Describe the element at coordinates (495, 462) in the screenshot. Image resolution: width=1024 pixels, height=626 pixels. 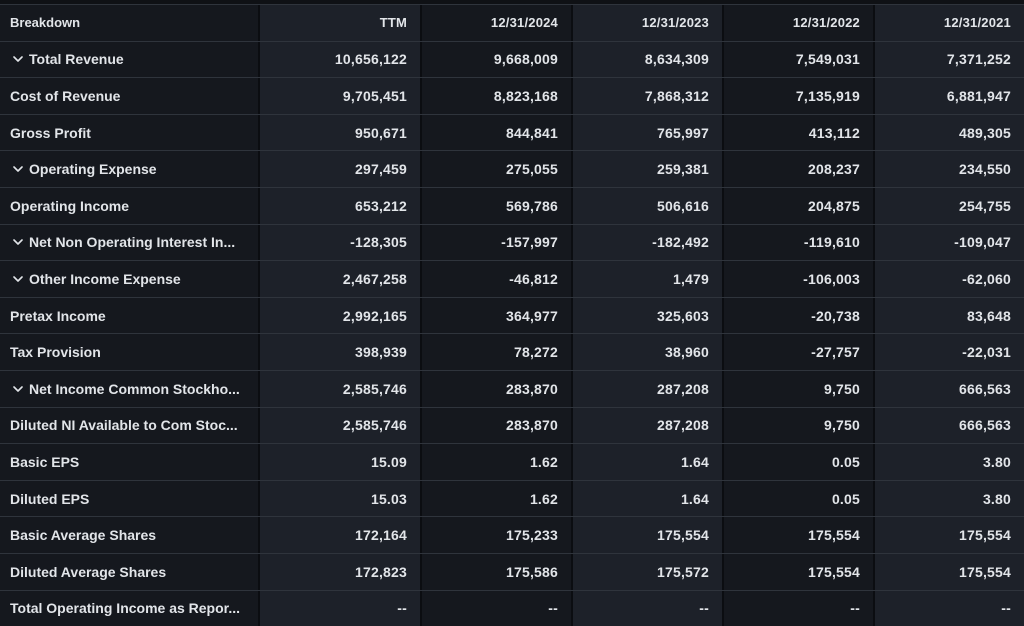
I see `value-cell: 1.62` at that location.